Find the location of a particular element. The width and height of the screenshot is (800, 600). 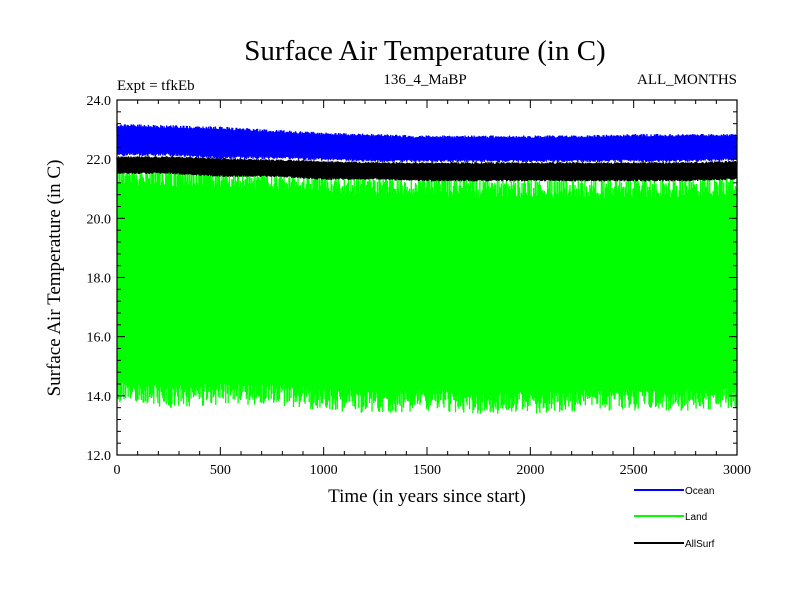

y-tick-label: 22.0 is located at coordinates (99, 160).